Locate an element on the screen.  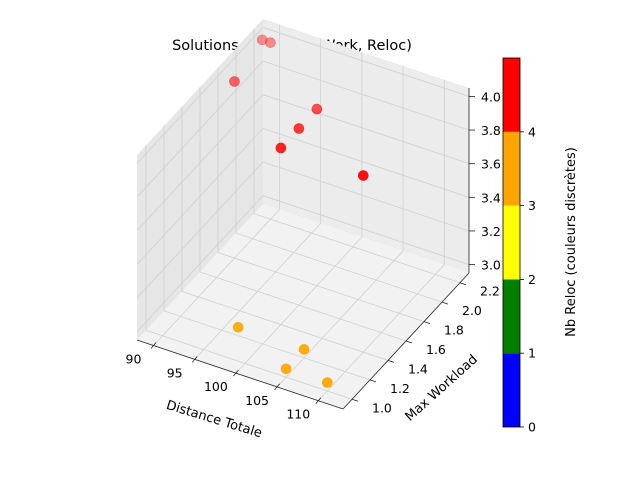
colorbar-tick-label: 3 is located at coordinates (532, 205).